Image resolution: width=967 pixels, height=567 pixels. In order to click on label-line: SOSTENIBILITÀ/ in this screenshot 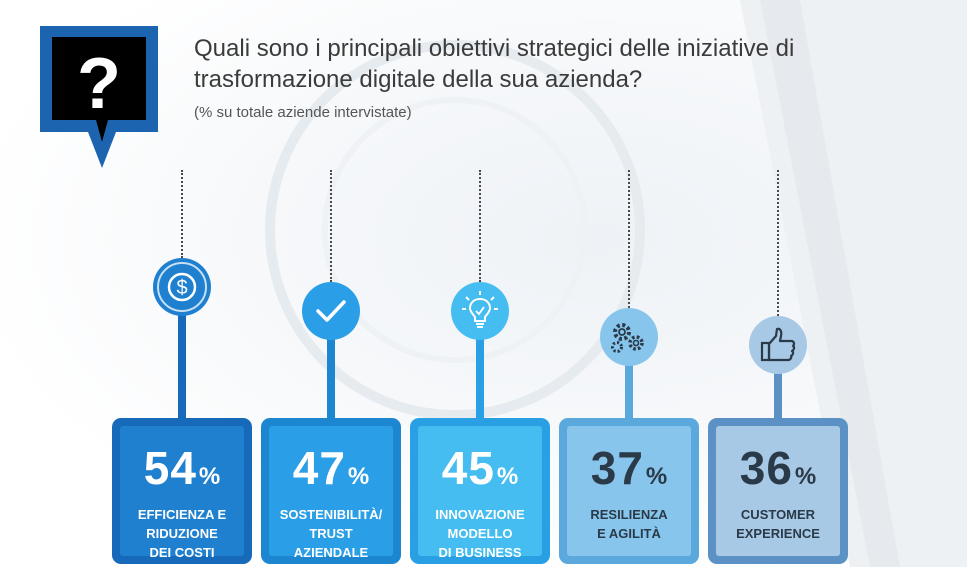, I will do `click(331, 514)`.